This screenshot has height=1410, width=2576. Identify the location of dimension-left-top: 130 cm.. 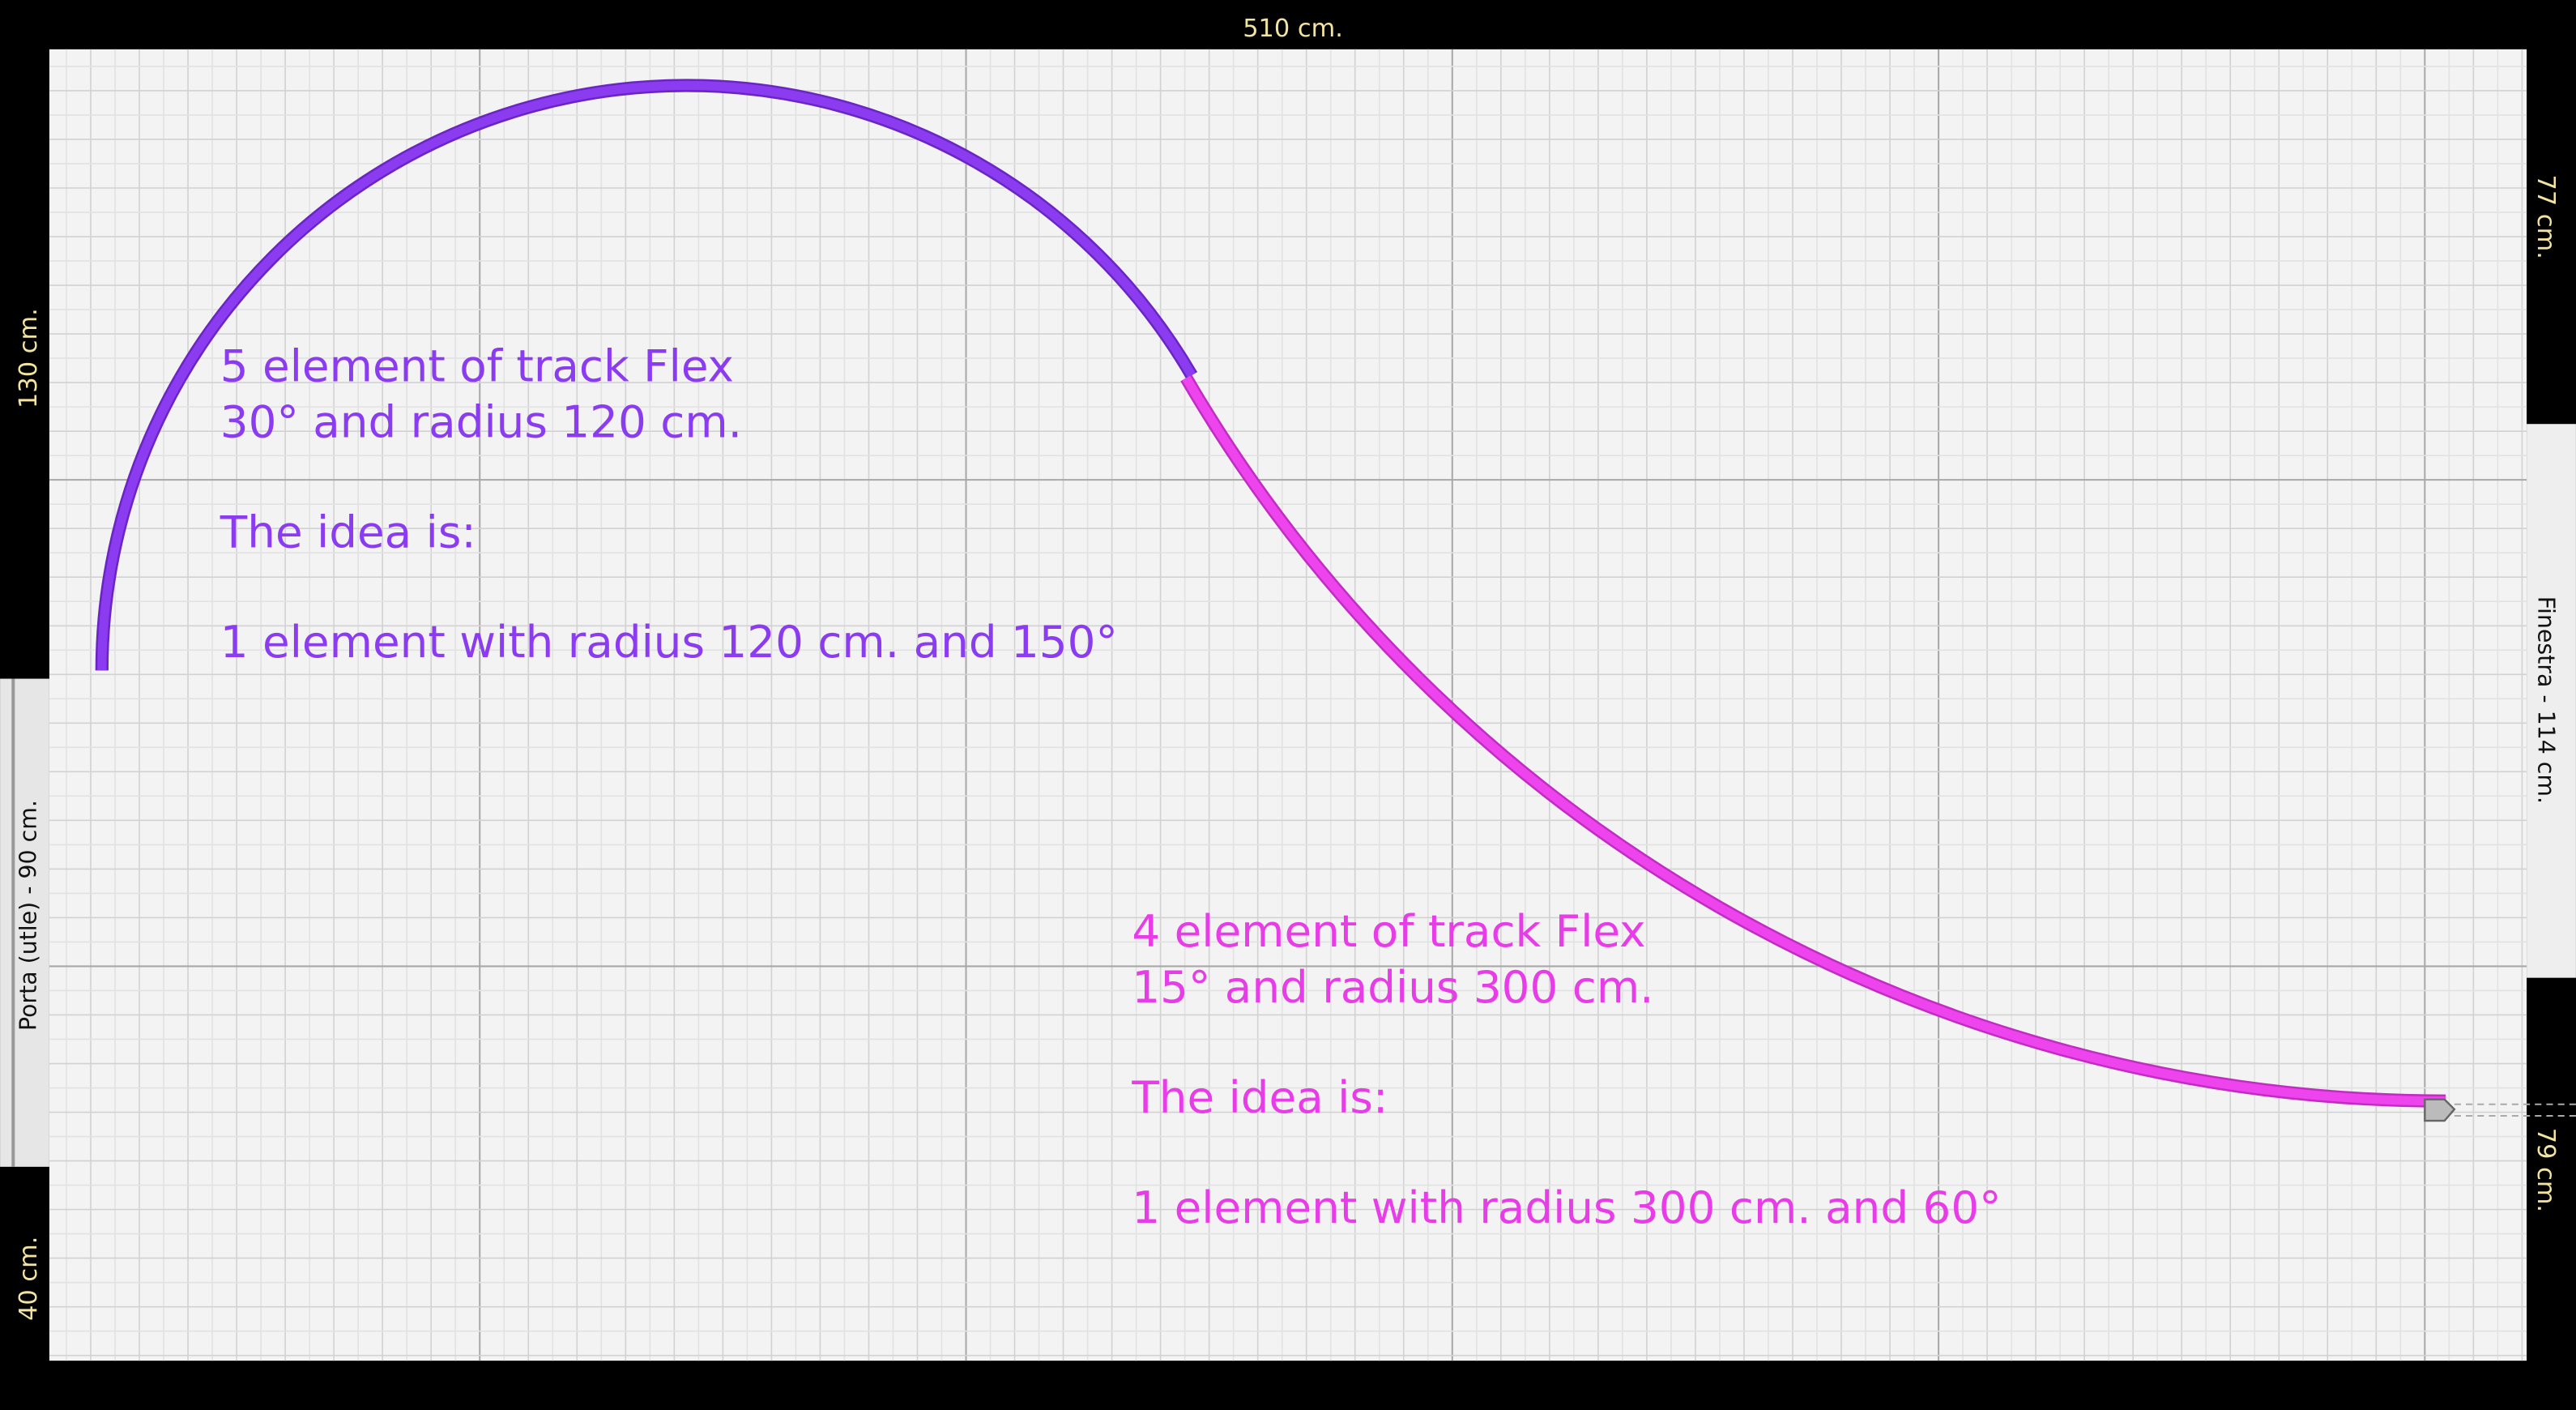
(29, 358).